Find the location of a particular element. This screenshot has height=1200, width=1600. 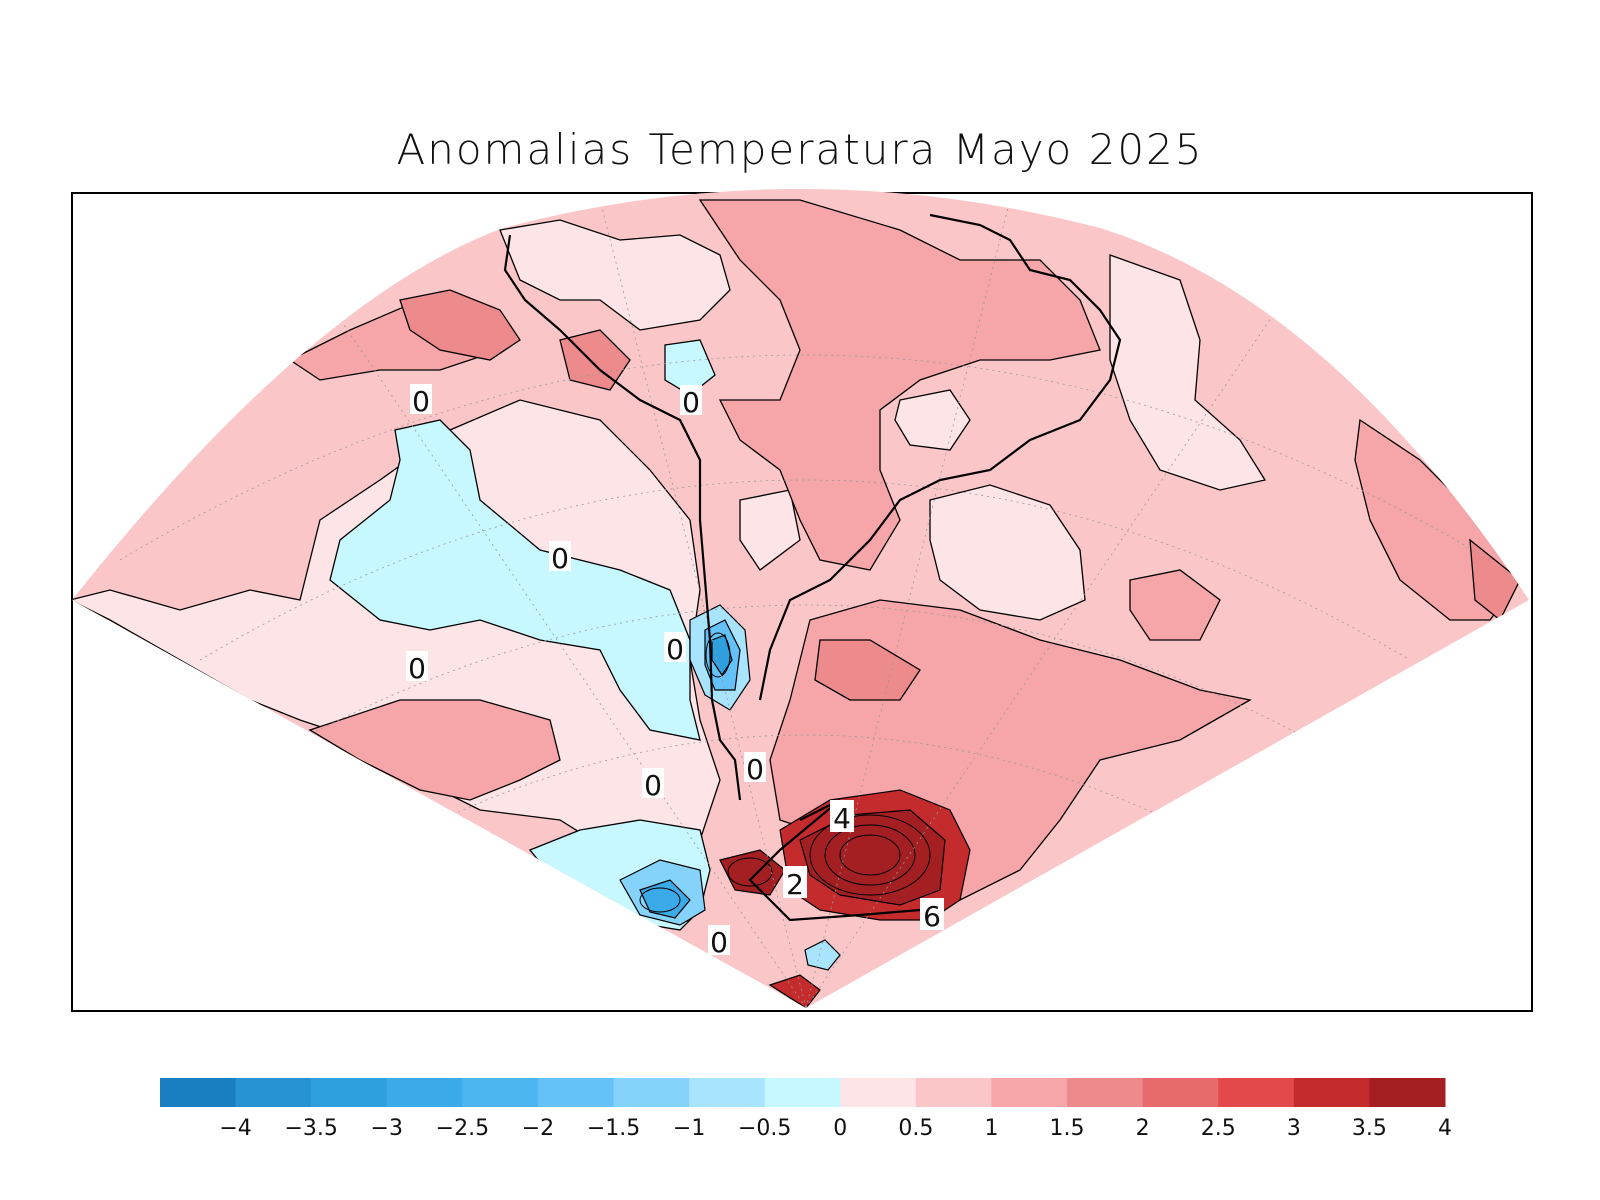

colorbar-tick-label: −1.5 is located at coordinates (613, 1128).